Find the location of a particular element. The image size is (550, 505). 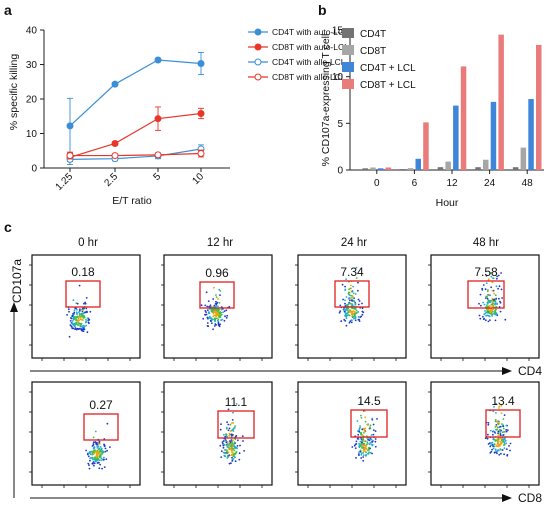

chart-b-x-tick-label: 24 is located at coordinates (490, 183).